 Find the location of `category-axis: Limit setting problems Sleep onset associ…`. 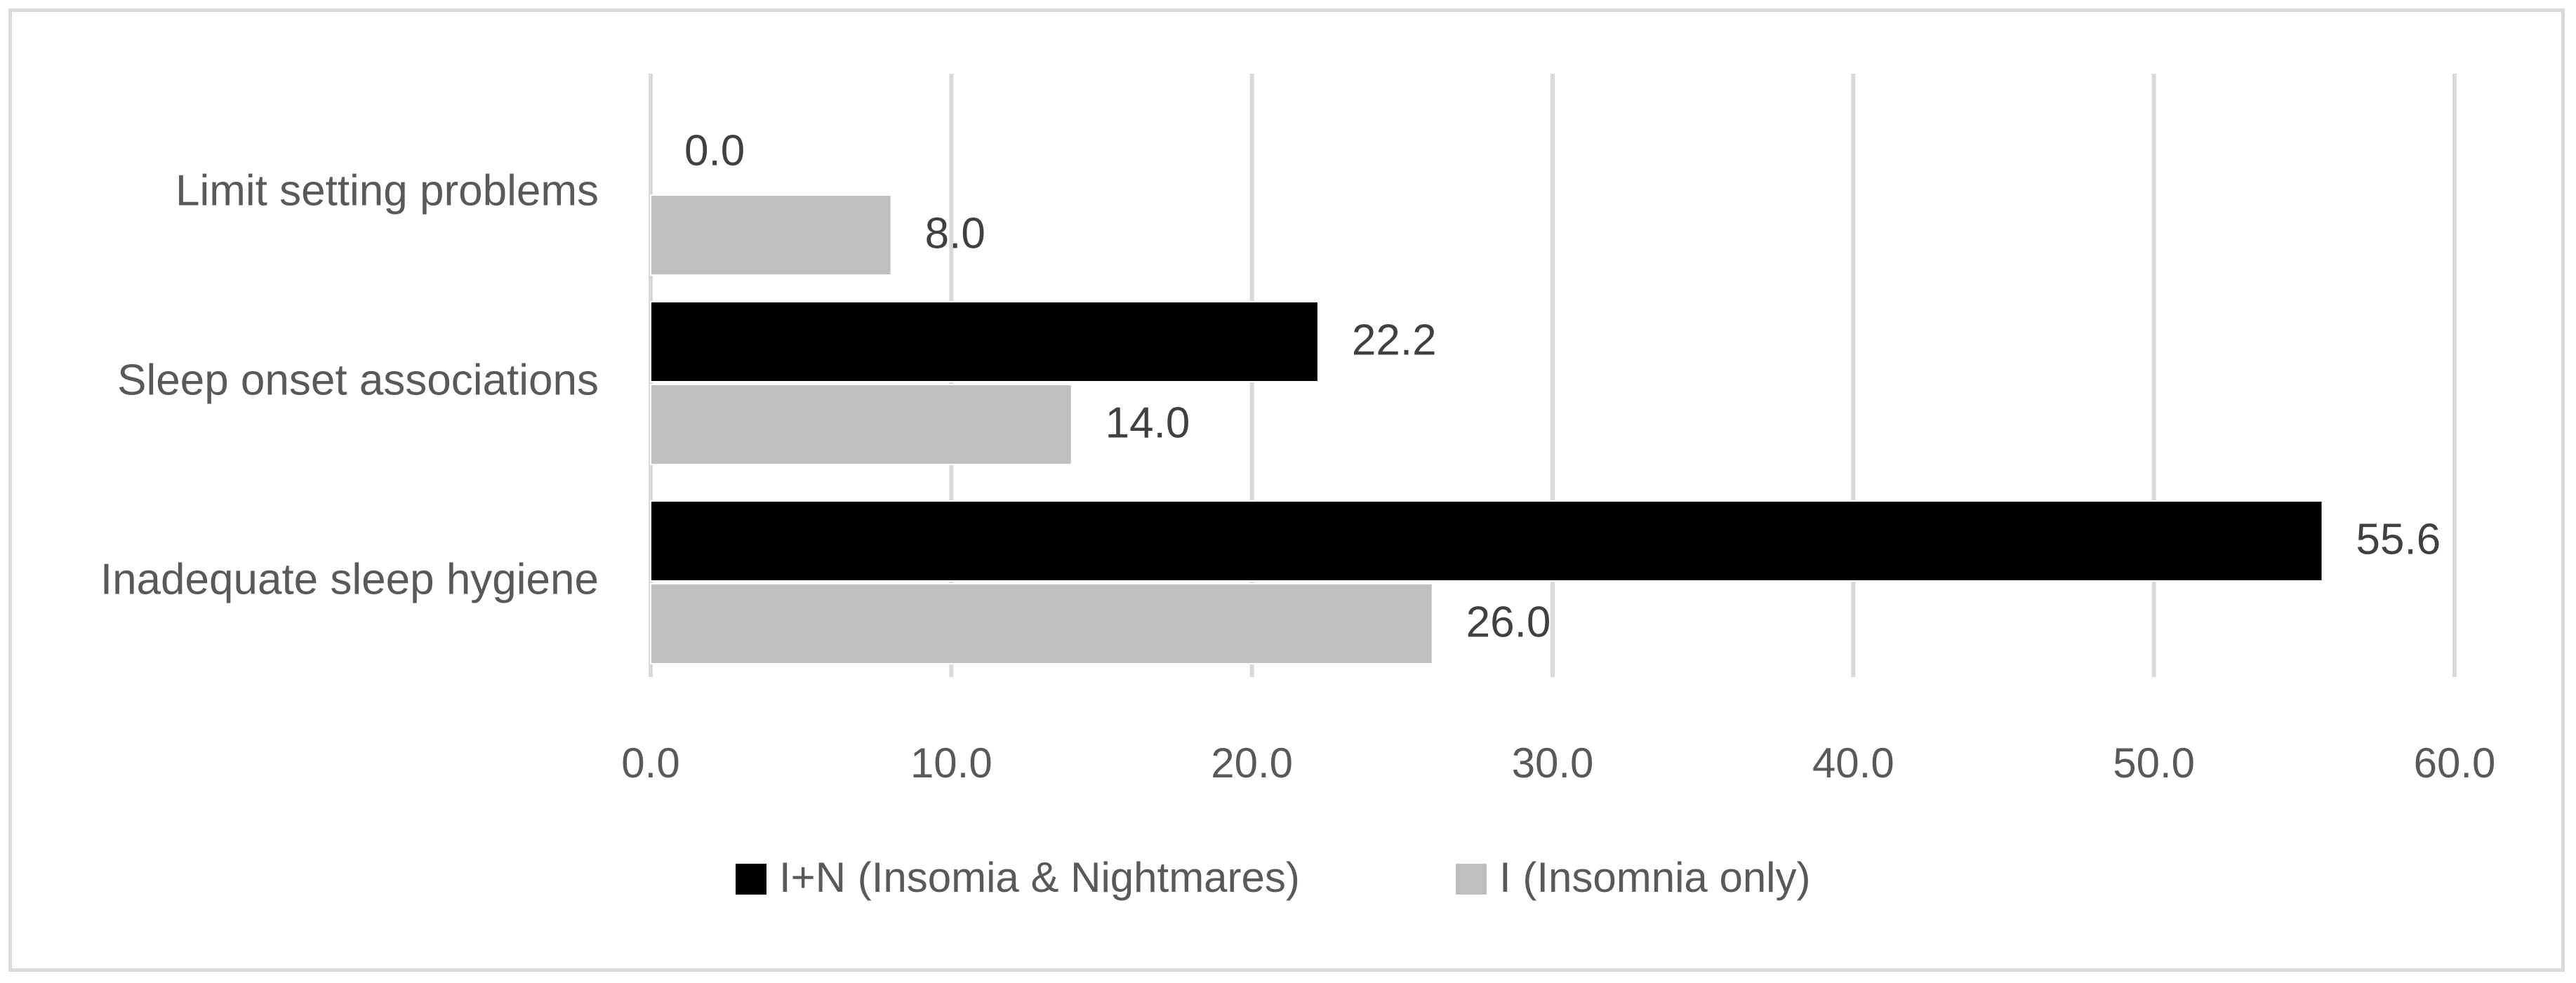

category-axis: Limit setting problems Sleep onset associ… is located at coordinates (350, 385).